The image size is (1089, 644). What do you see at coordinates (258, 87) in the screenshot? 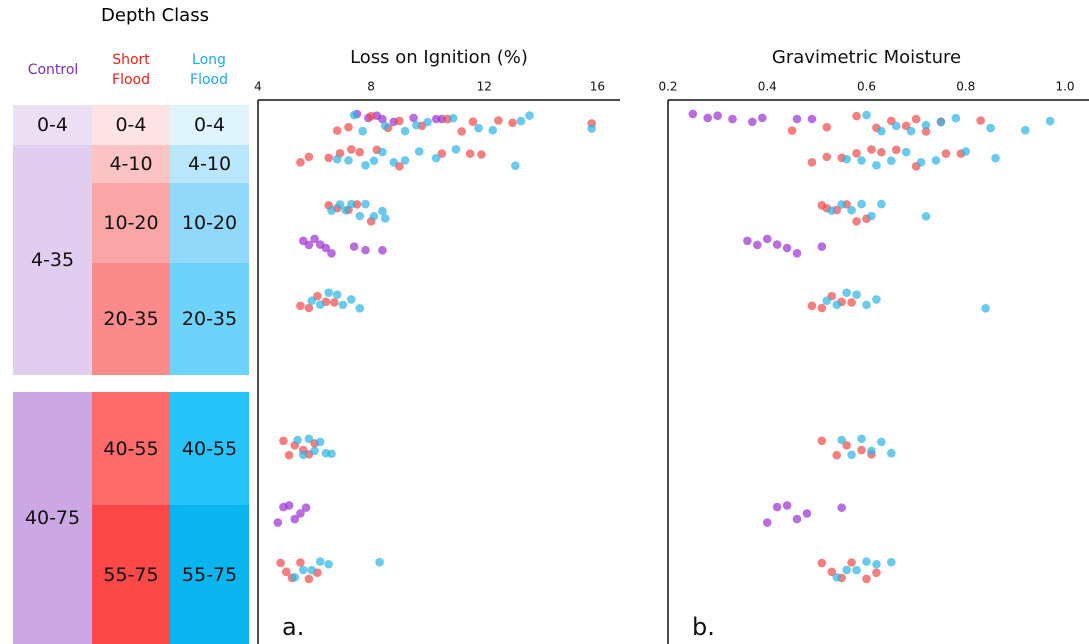
I see `x-tick-label: 4` at bounding box center [258, 87].